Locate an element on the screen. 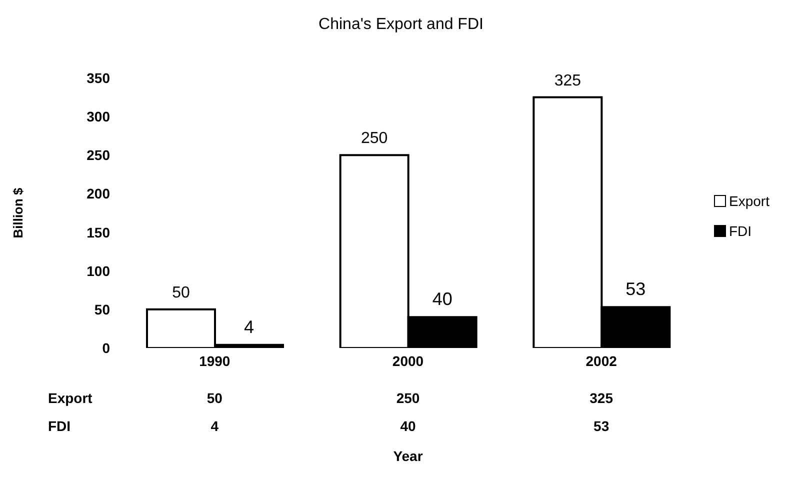 The width and height of the screenshot is (802, 493). y-tick-label: 200 is located at coordinates (98, 194).